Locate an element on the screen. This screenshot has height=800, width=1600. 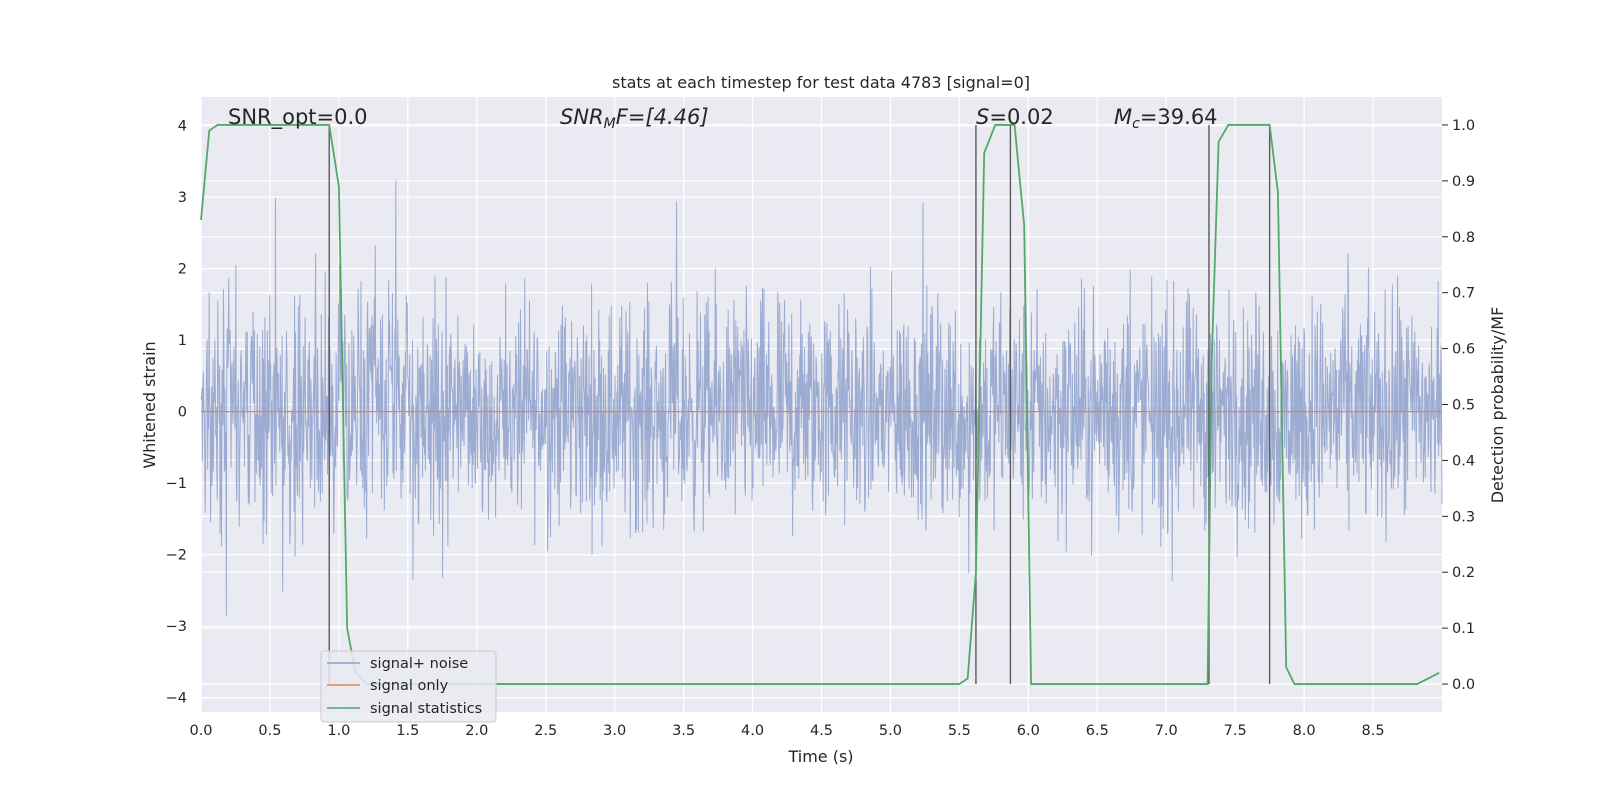
x-tick-label: 1.0 is located at coordinates (338, 731).